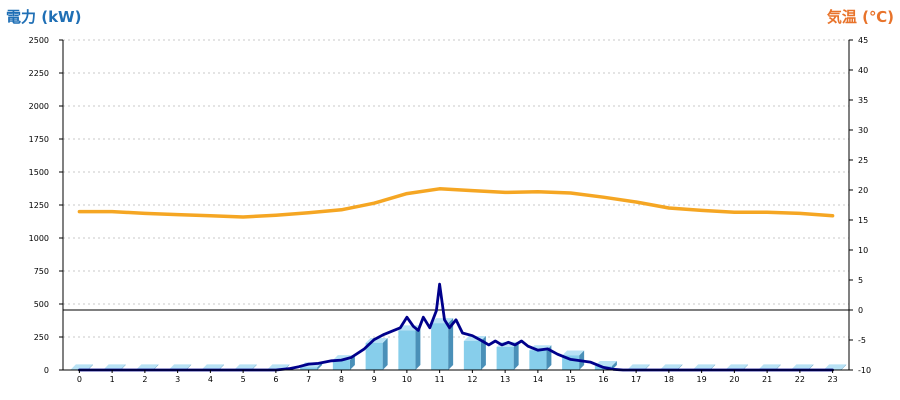 The width and height of the screenshot is (900, 400). Describe the element at coordinates (863, 250) in the screenshot. I see `right-tick-label: 10` at that location.